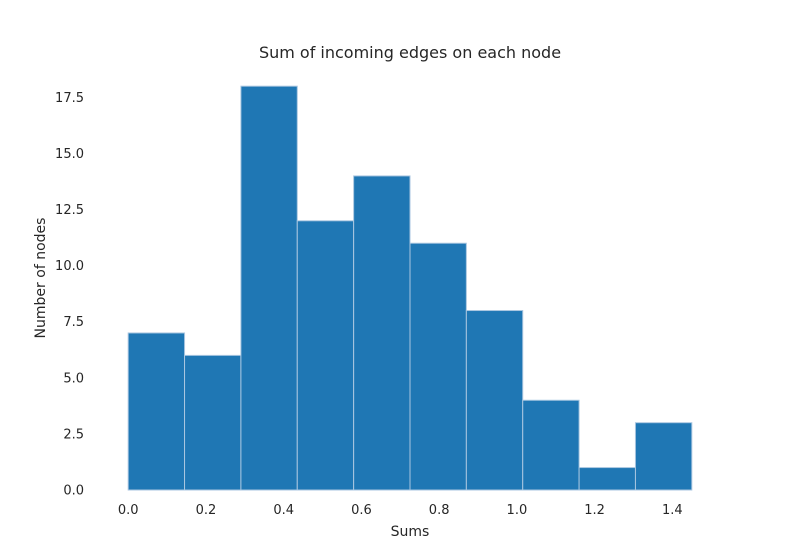 This screenshot has width=800, height=554. Describe the element at coordinates (73, 434) in the screenshot. I see `y-tick-label: 2.5` at that location.